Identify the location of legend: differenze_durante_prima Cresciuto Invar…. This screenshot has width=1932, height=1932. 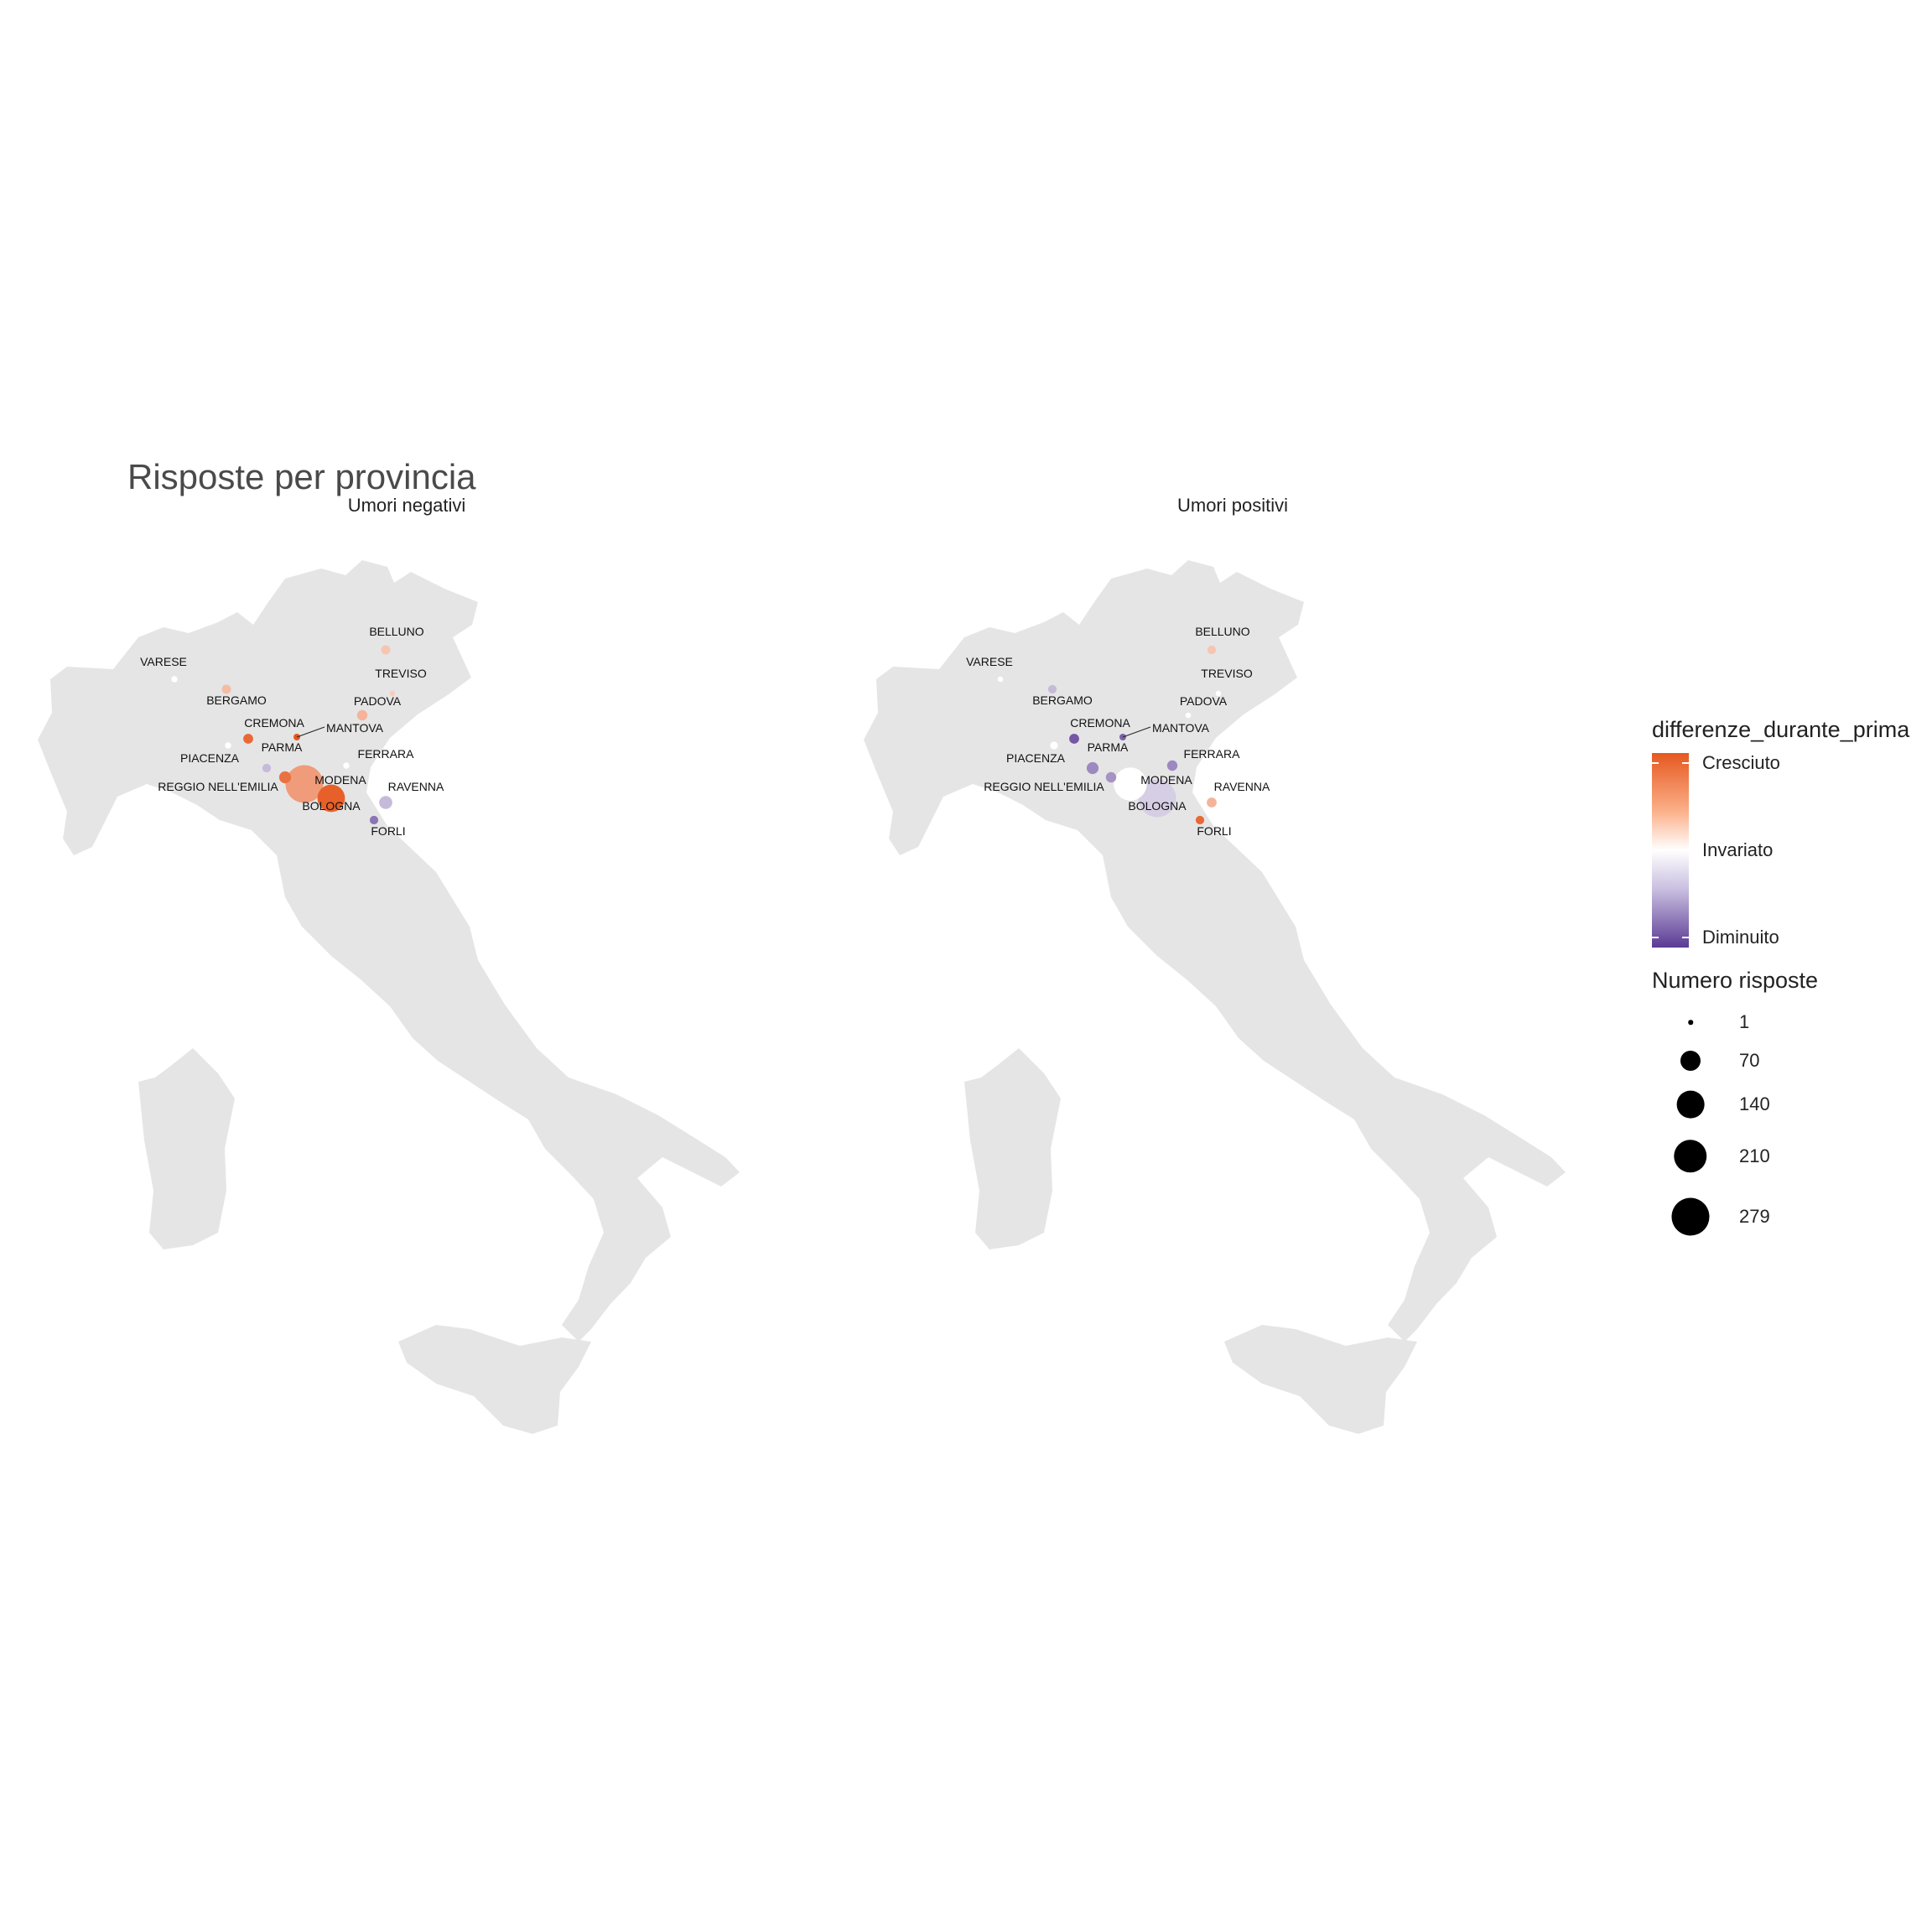
(1790, 978).